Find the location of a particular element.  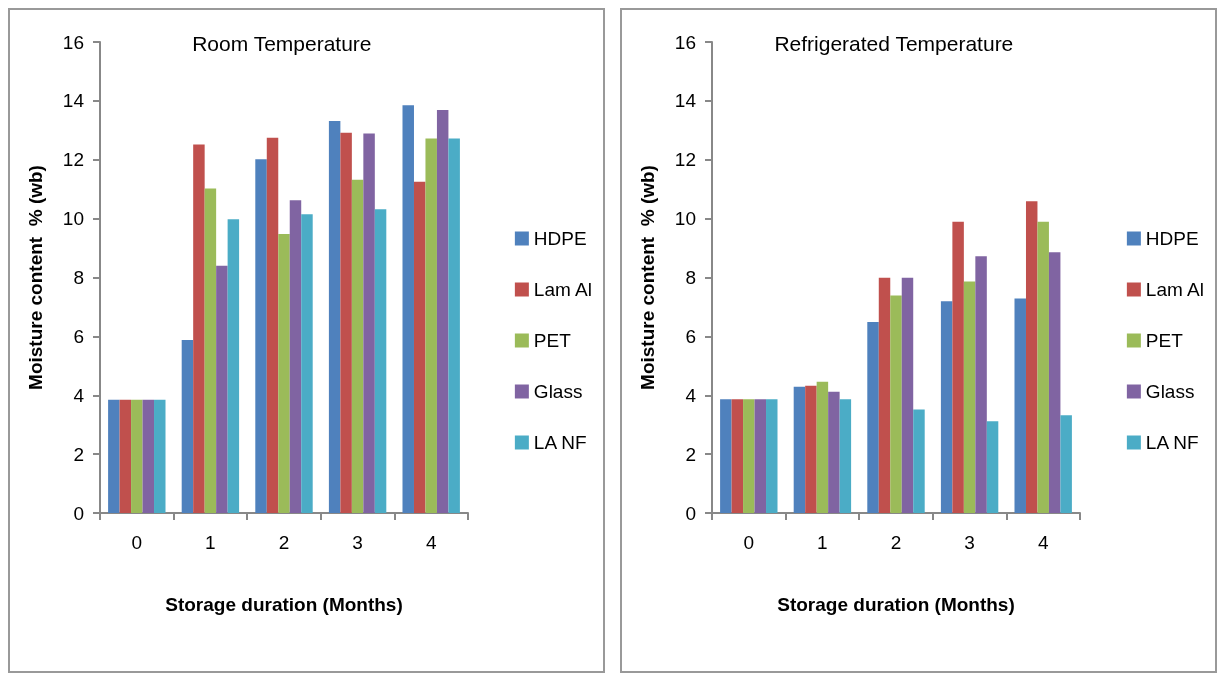

chart-title: Refrigerated Temperature is located at coordinates (894, 43).